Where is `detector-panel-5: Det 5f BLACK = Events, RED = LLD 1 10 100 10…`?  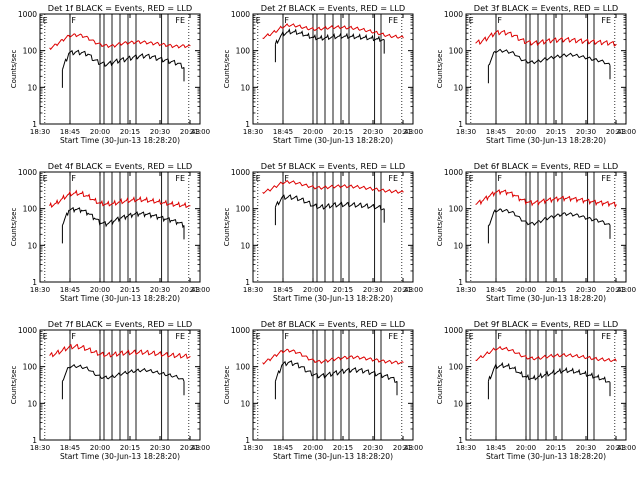 detector-panel-5: Det 5f BLACK = Events, RED = LLD 1 10 100 10… is located at coordinates (323, 232).